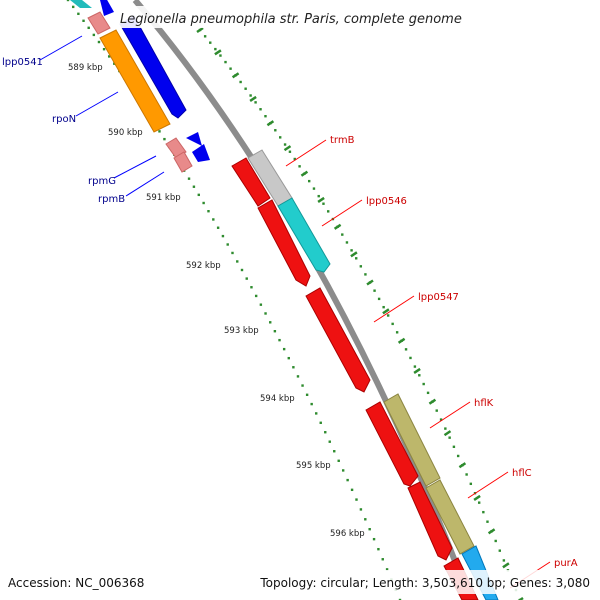 The height and width of the screenshot is (600, 600). Describe the element at coordinates (313, 466) in the screenshot. I see `scale-tick-label: 595 kbp` at that location.